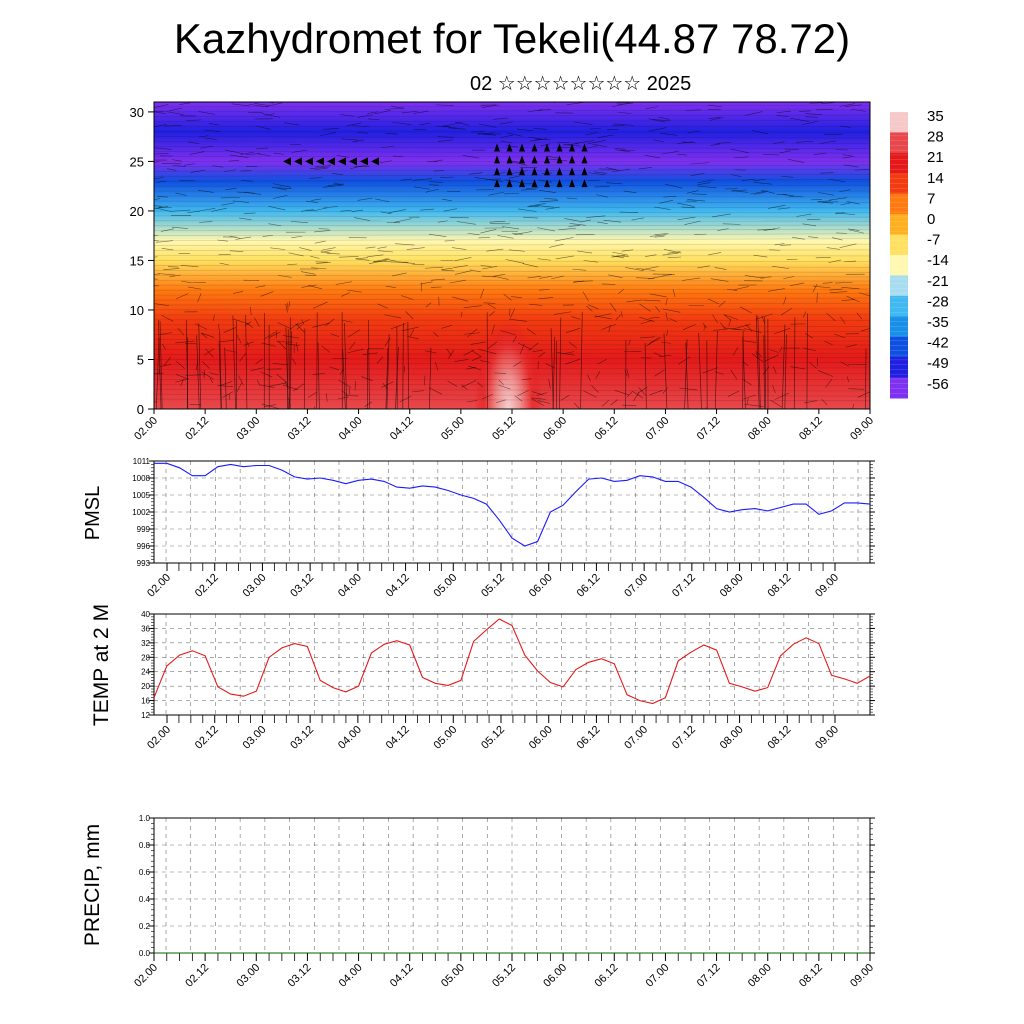 Image resolution: width=1024 pixels, height=1024 pixels. Describe the element at coordinates (512, 504) in the screenshot. I see `series-line` at that location.